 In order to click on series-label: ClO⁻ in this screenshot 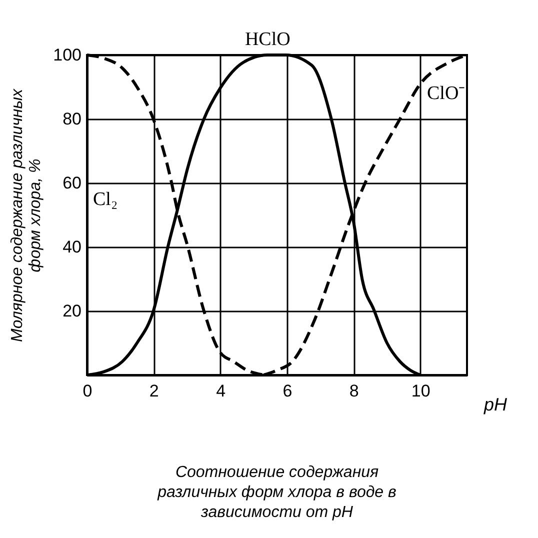, I will do `click(446, 93)`.